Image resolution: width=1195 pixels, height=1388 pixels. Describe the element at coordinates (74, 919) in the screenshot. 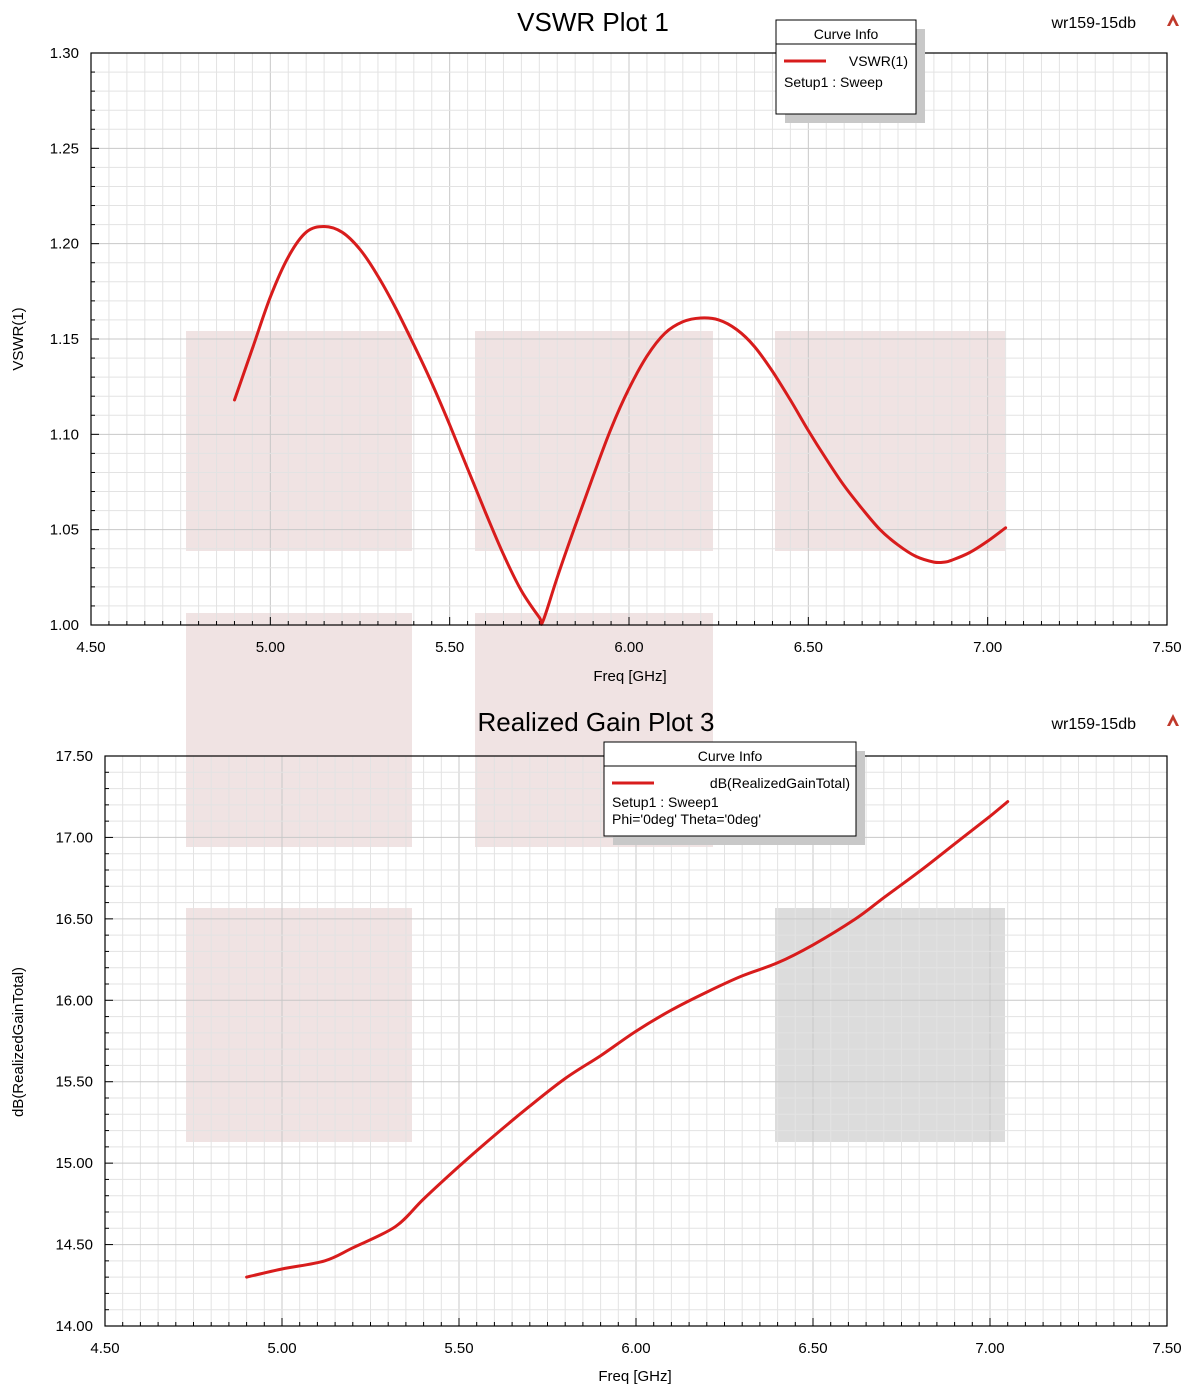

I see `y-tick-label: 16.50` at that location.